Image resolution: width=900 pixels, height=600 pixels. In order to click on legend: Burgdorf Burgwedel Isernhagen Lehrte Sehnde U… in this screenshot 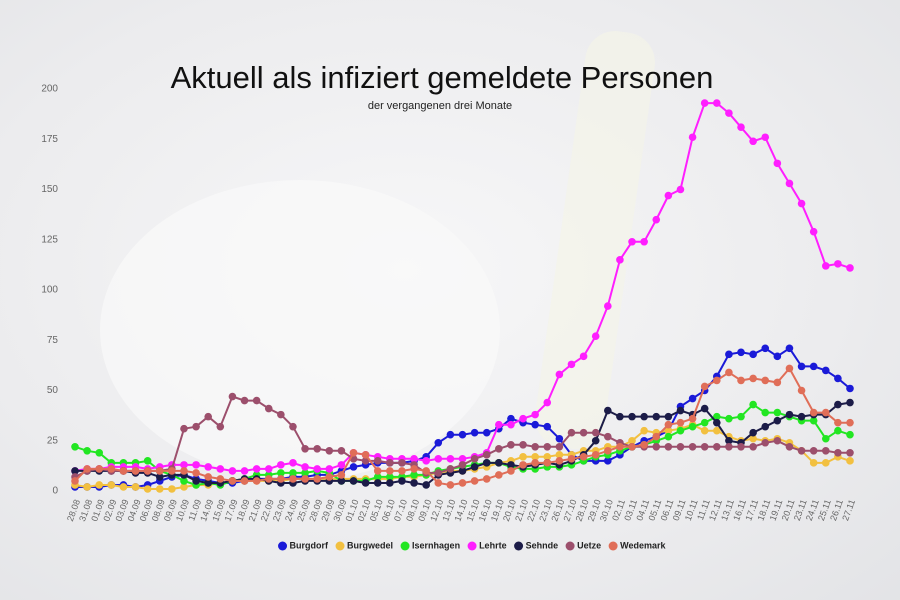, I will do `click(472, 545)`.